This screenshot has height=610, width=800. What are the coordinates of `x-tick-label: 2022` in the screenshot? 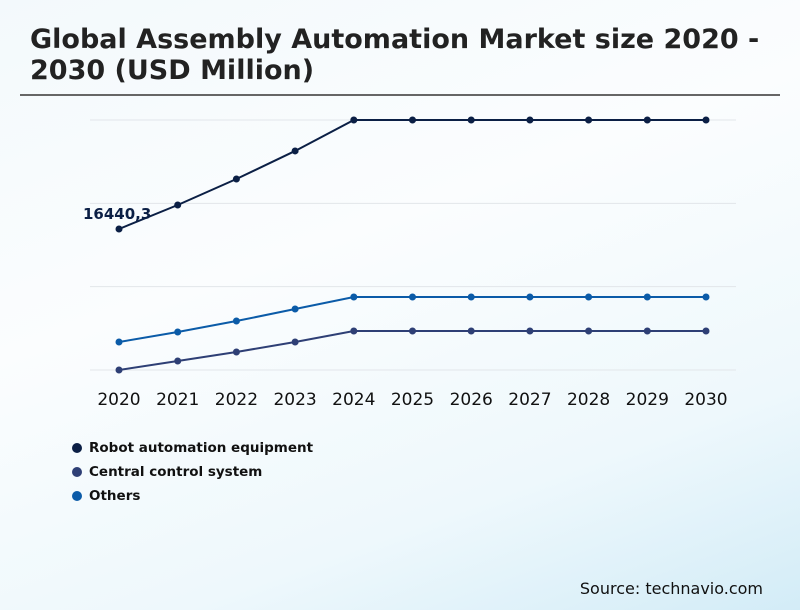 It's located at (236, 400).